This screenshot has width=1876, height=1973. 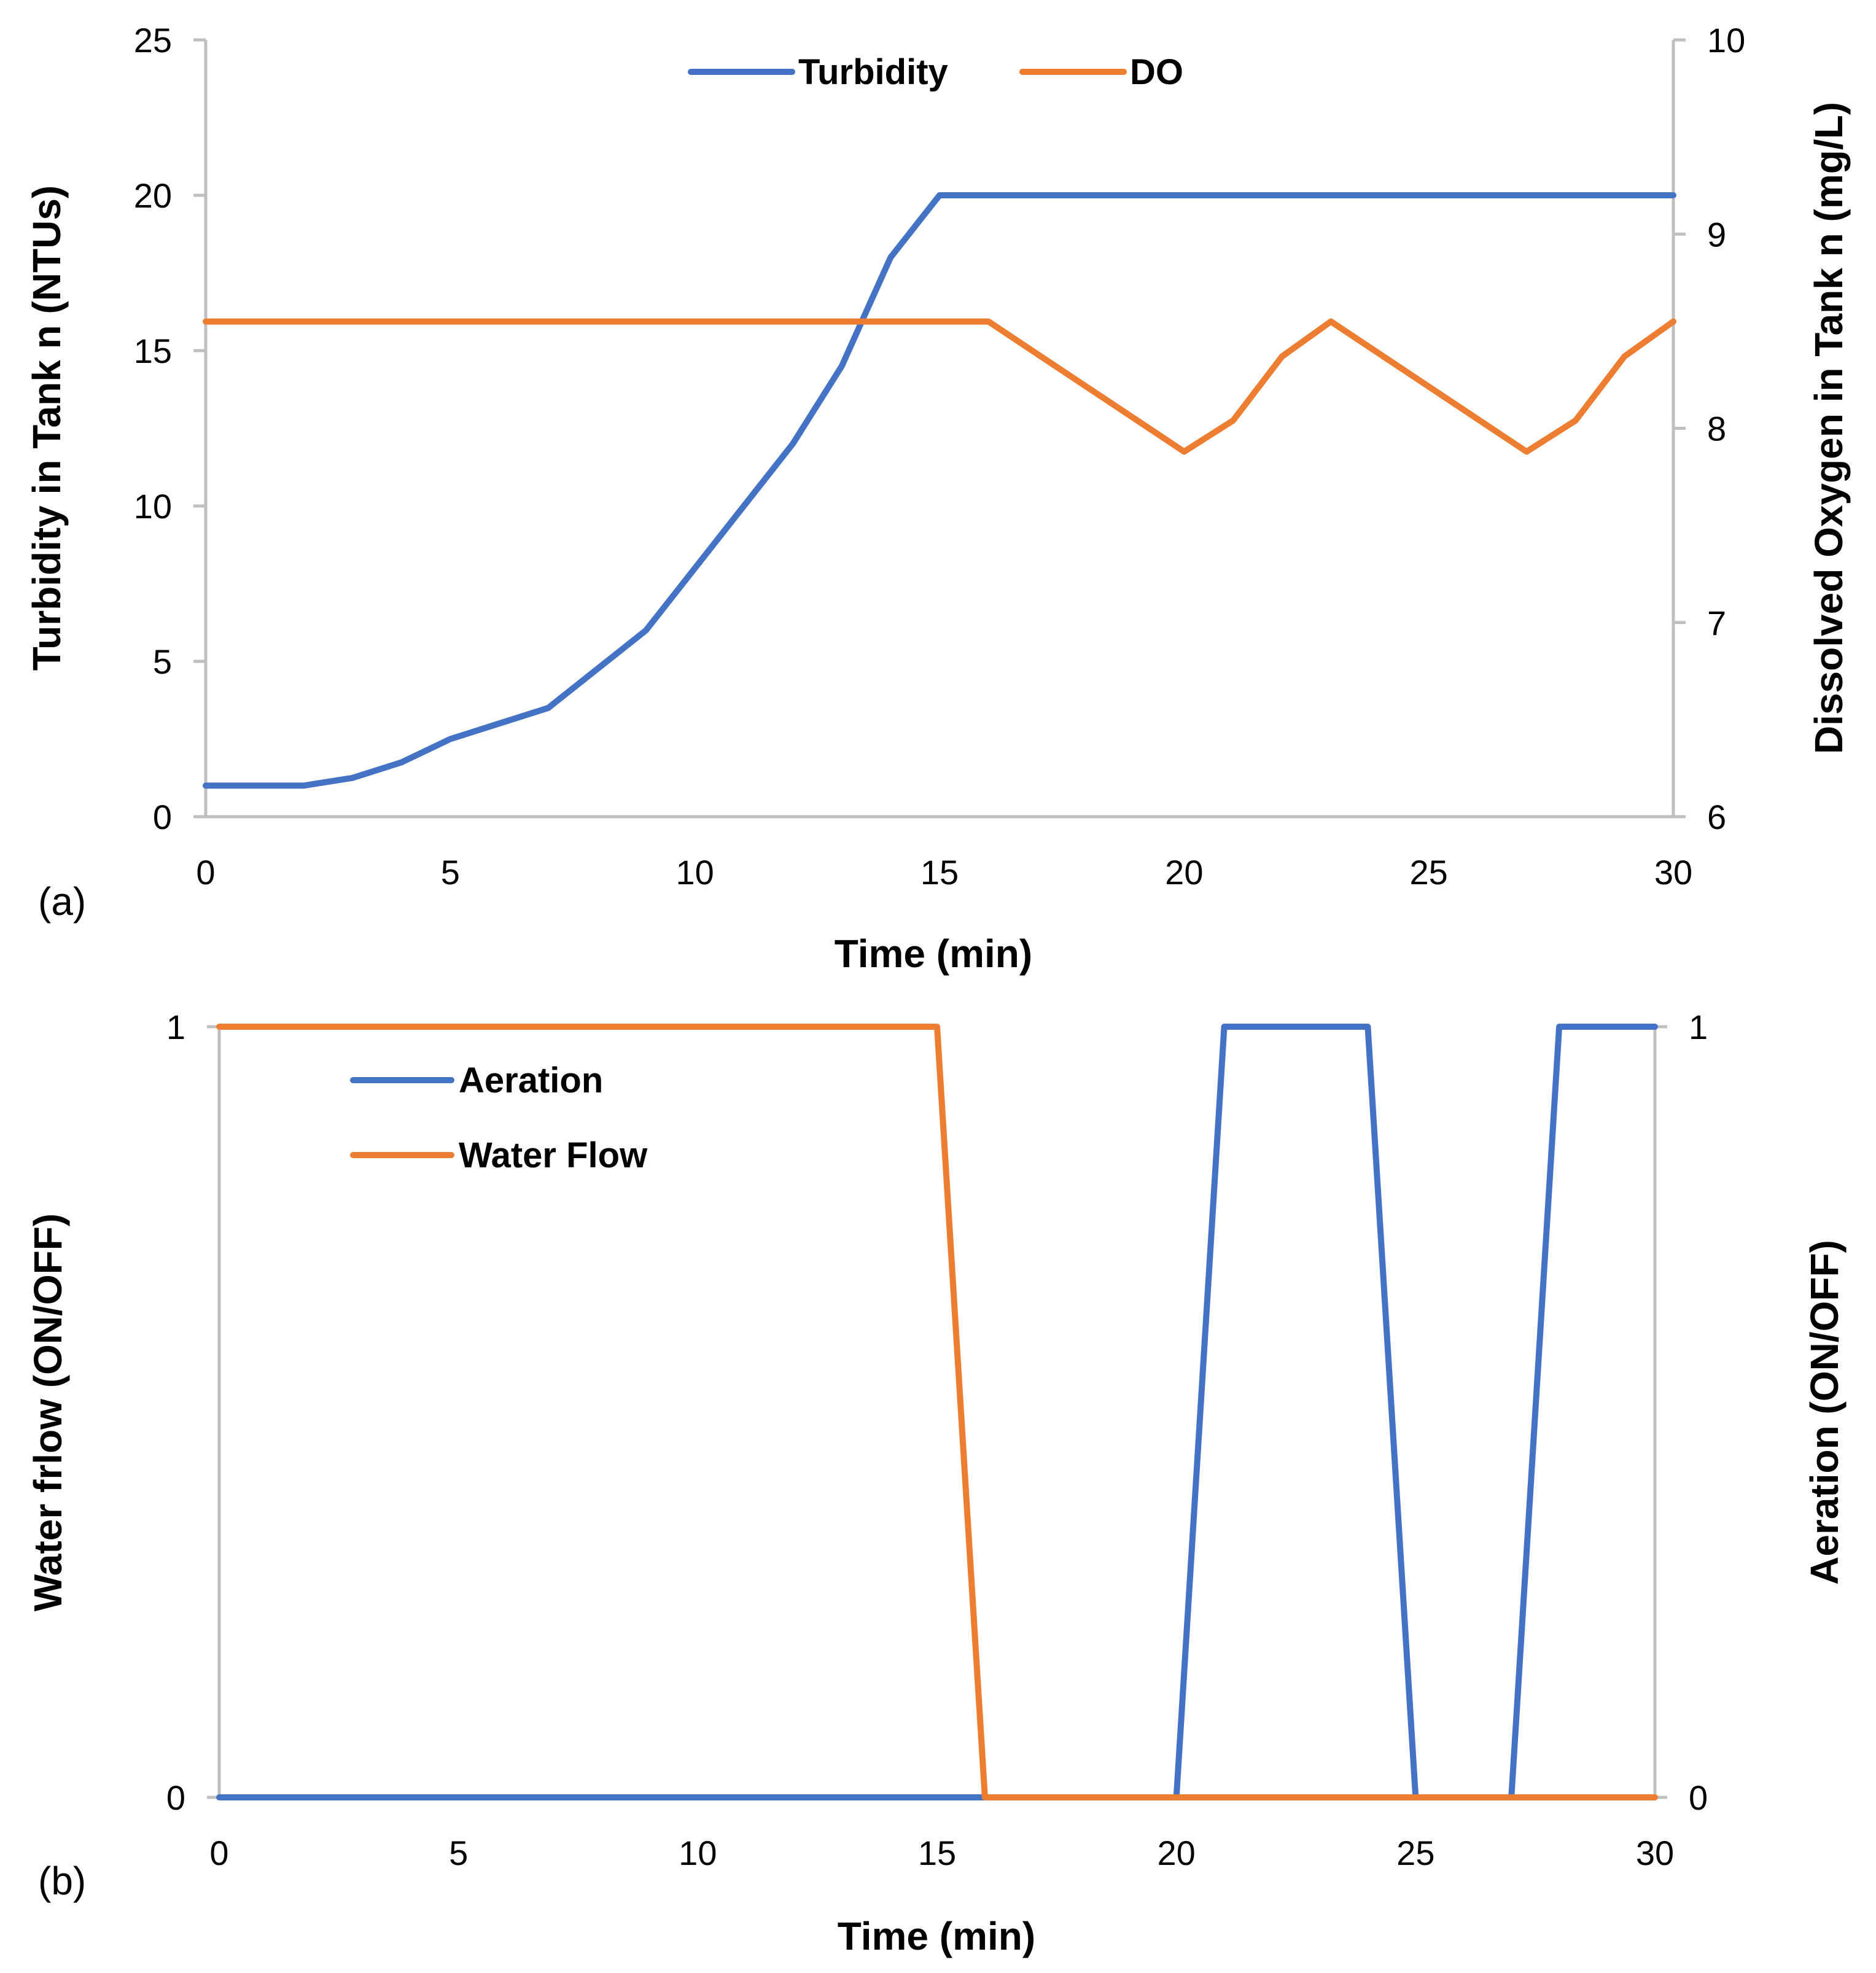 I want to click on chart-b-x-tick-label: 5, so click(x=458, y=1853).